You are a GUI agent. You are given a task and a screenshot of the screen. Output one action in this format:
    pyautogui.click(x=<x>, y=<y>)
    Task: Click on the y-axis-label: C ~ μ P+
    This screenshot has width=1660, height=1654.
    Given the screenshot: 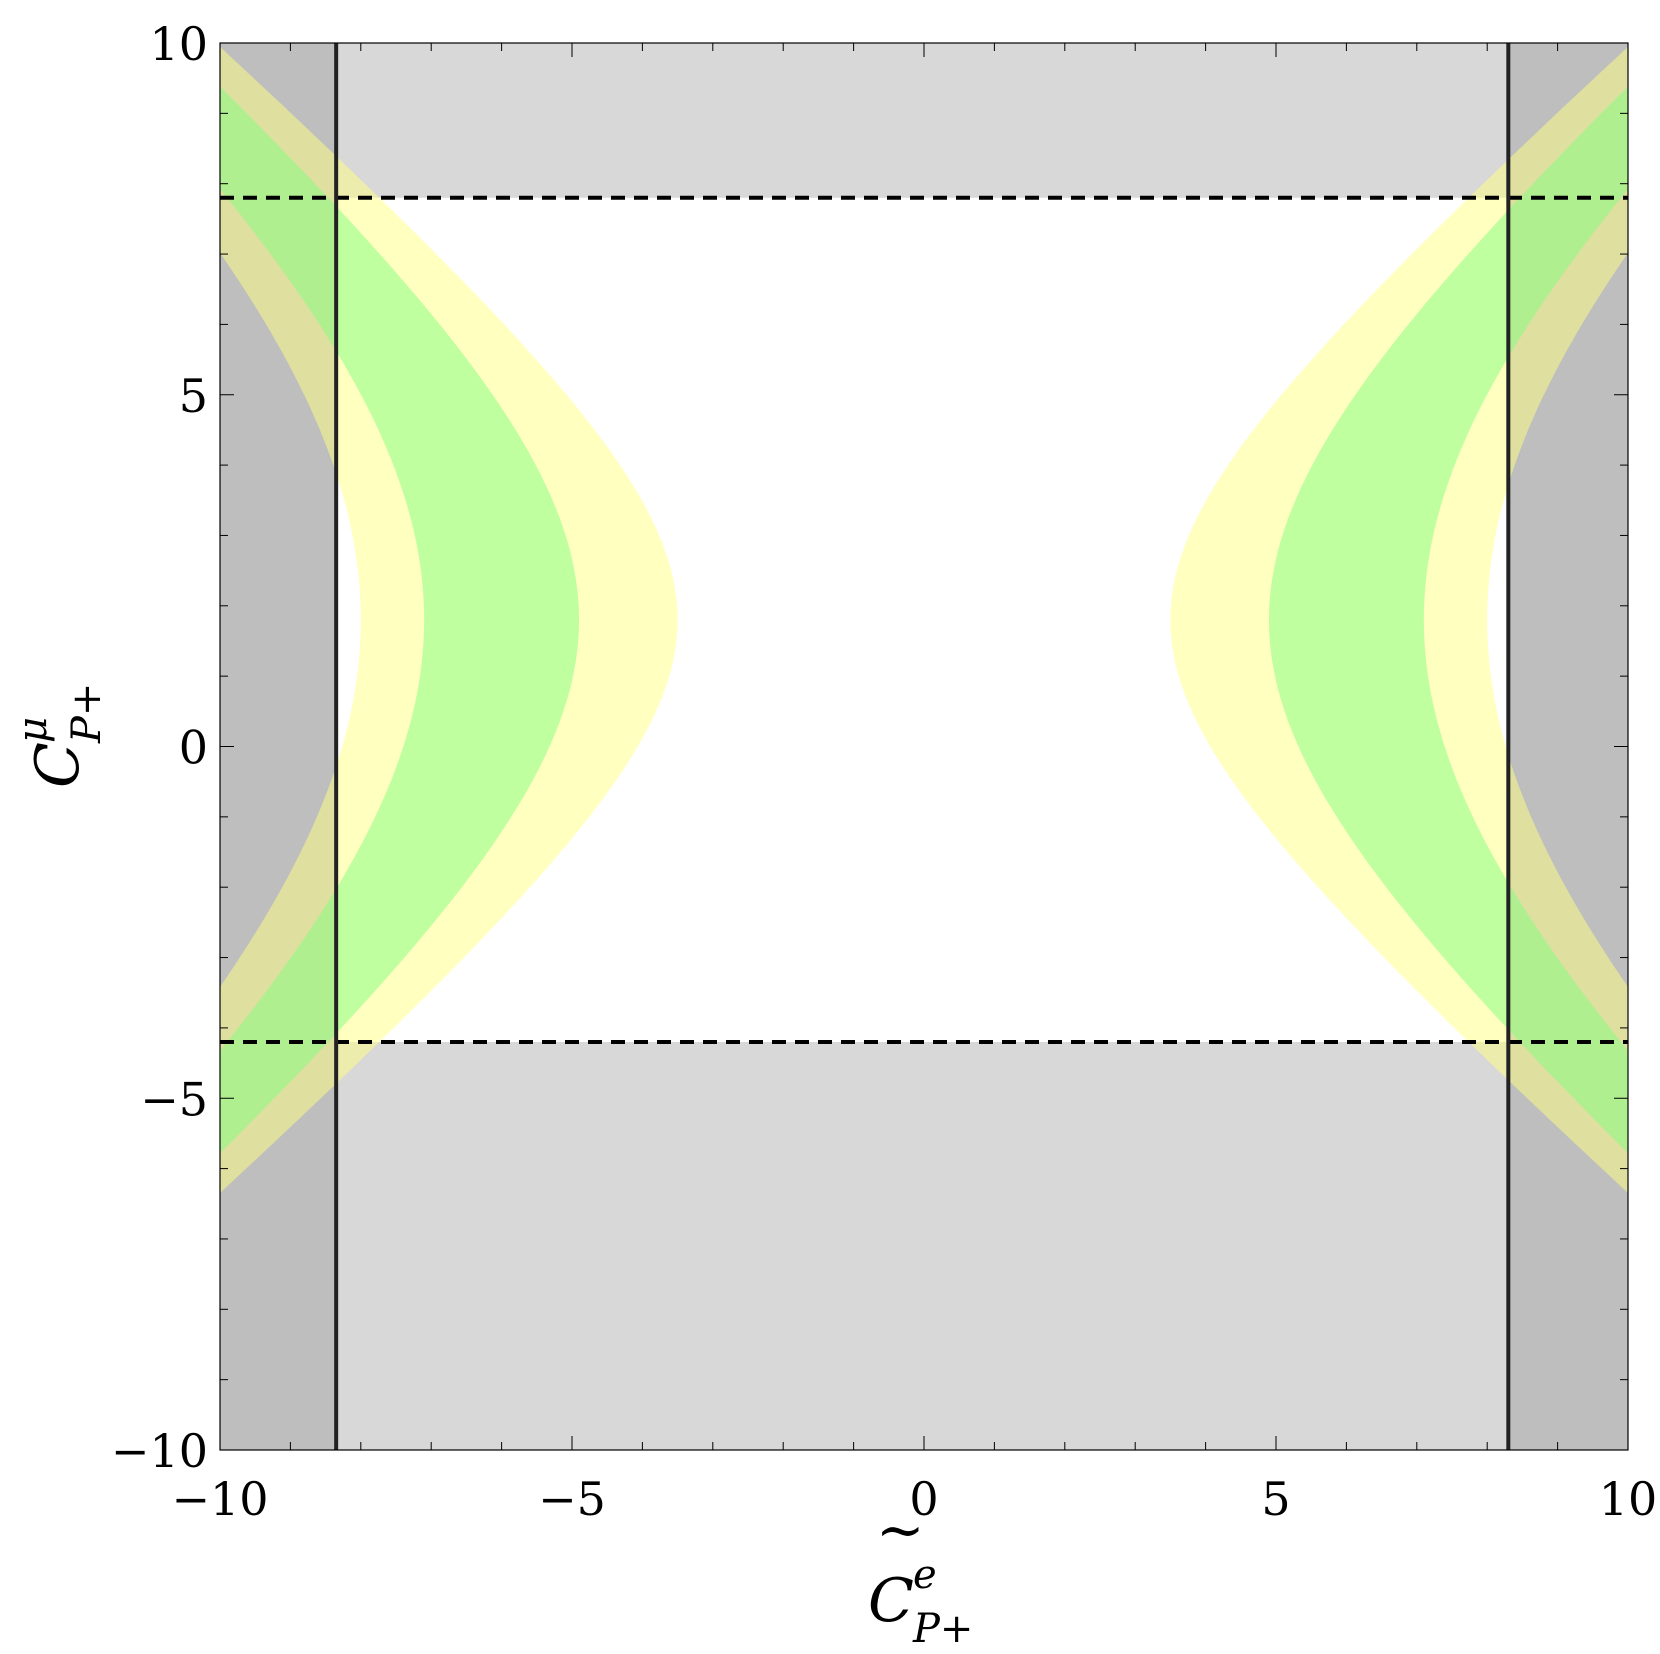 What is the action you would take?
    pyautogui.click(x=55, y=735)
    